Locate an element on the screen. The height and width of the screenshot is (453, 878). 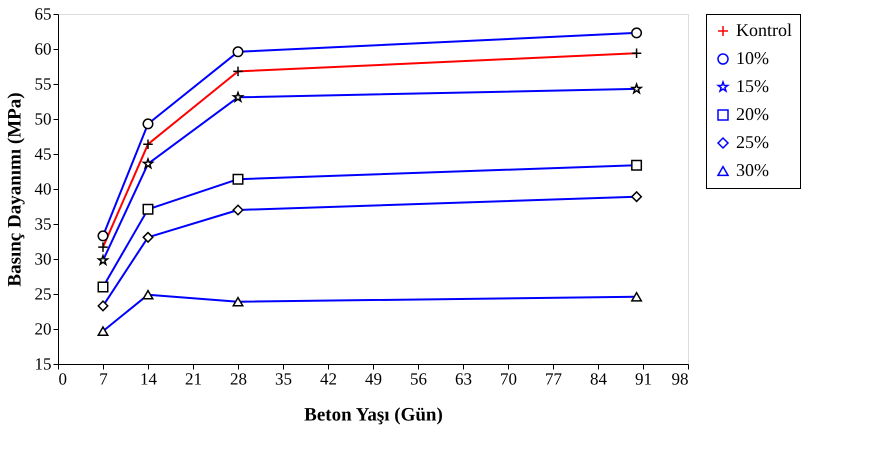
x-tick-label: 77 is located at coordinates (553, 379).